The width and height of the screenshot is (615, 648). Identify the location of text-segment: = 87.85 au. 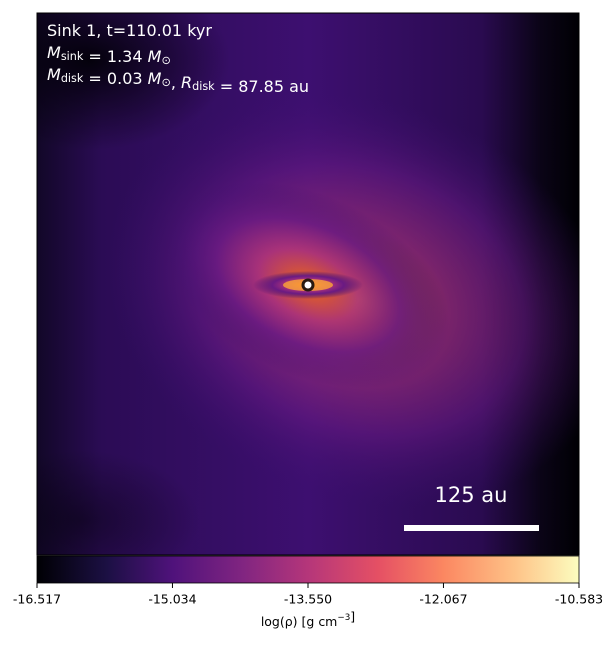
(262, 86).